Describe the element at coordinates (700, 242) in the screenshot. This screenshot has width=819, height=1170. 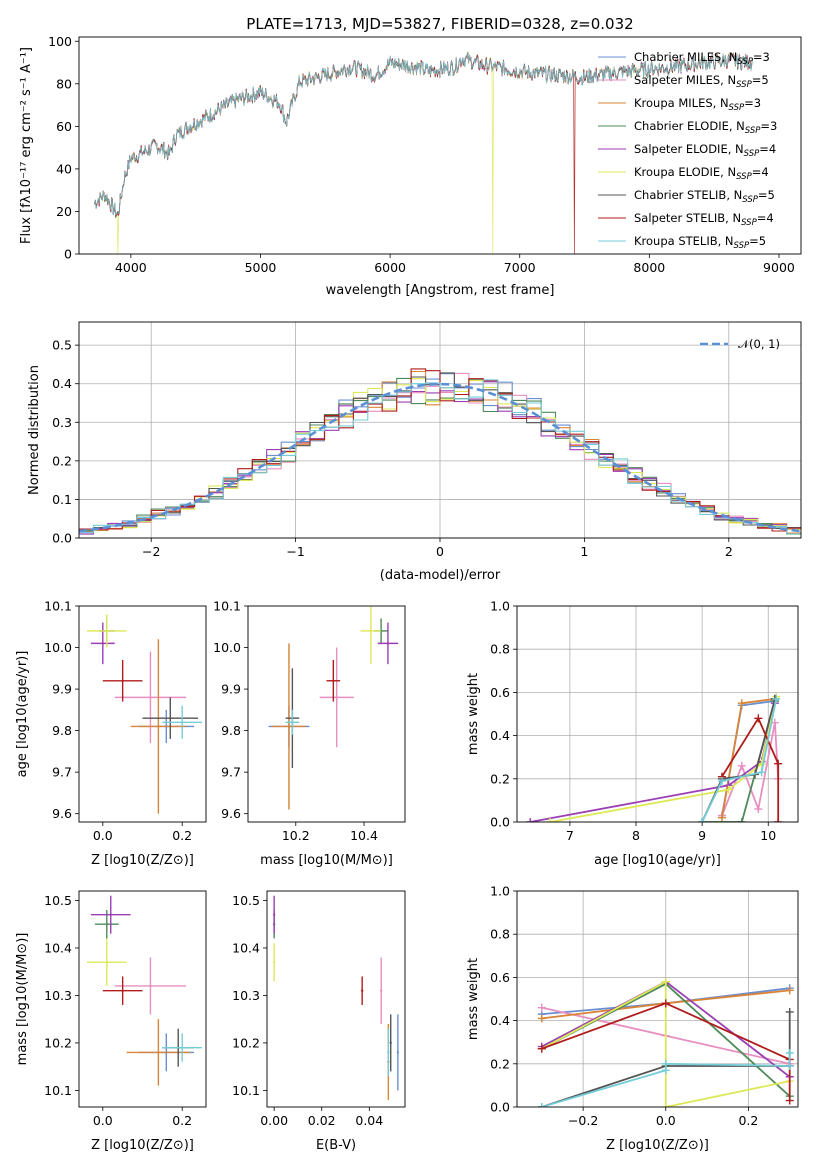
I see `legend-label: Kroupa STELIB, NSSP=5` at that location.